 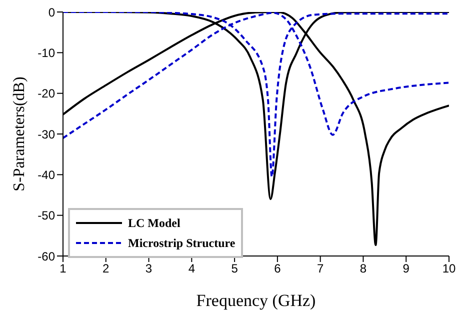 What do you see at coordinates (363, 269) in the screenshot?
I see `x-tick-label: 8` at bounding box center [363, 269].